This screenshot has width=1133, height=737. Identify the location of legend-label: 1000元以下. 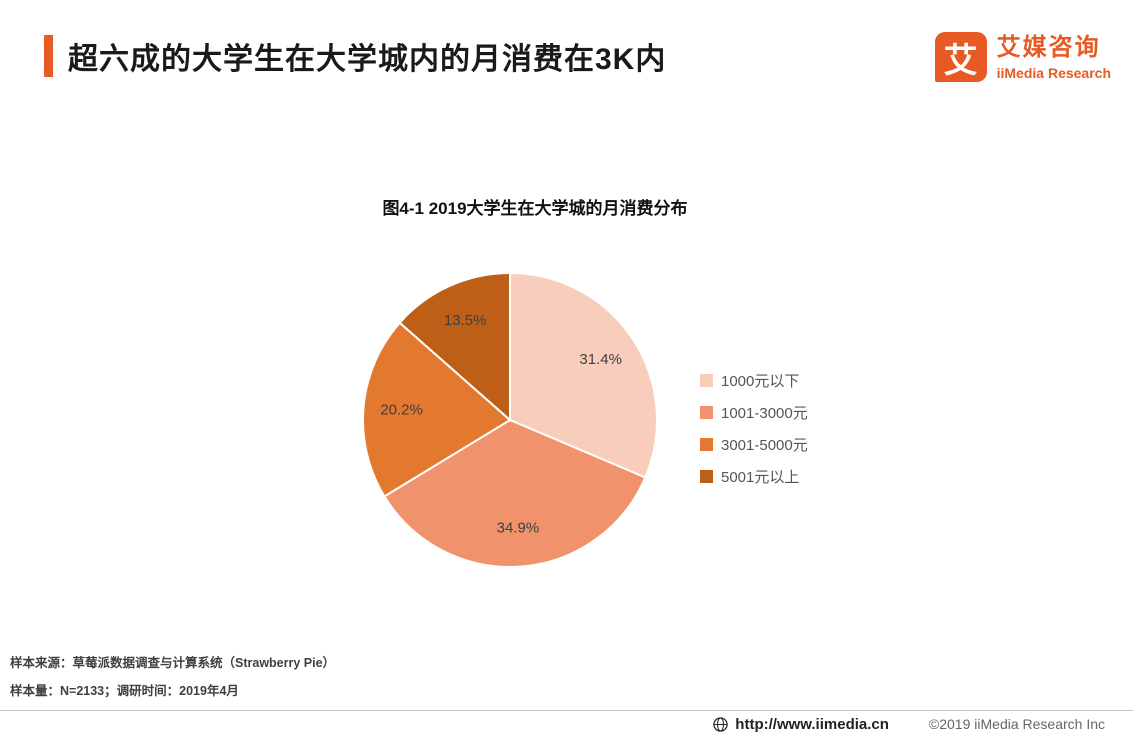
(760, 381).